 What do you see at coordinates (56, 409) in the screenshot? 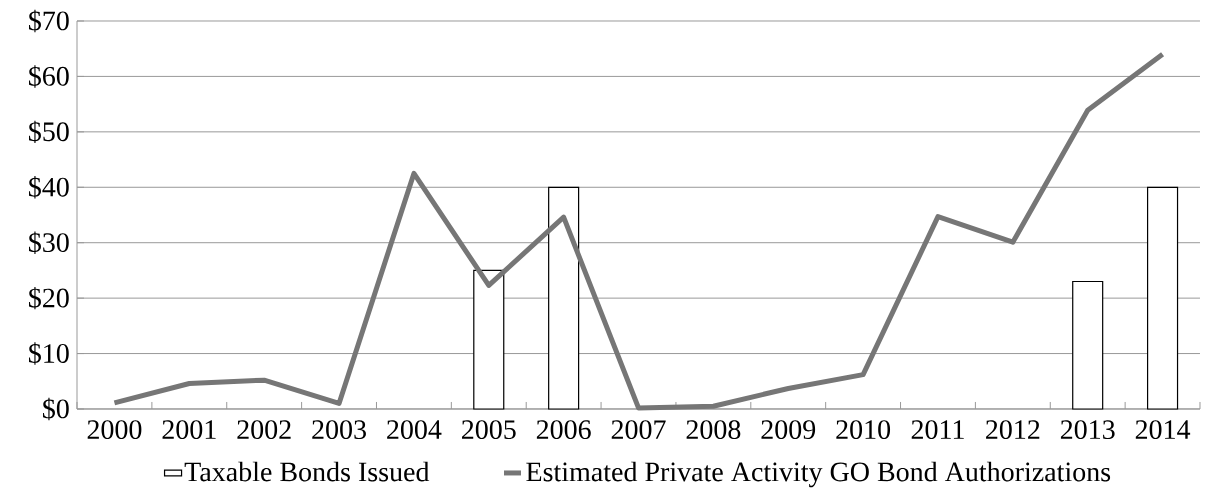
I see `y-tick-label: $0` at bounding box center [56, 409].